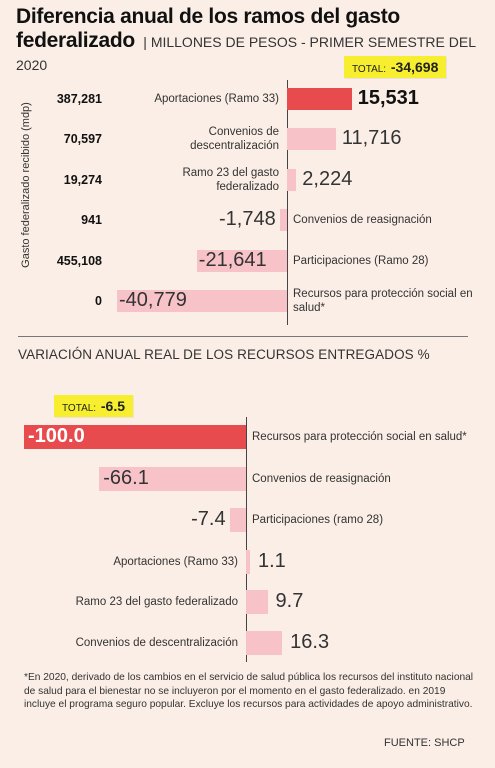 This screenshot has height=768, width=495. What do you see at coordinates (247, 219) in the screenshot?
I see `data-label: -1,748` at bounding box center [247, 219].